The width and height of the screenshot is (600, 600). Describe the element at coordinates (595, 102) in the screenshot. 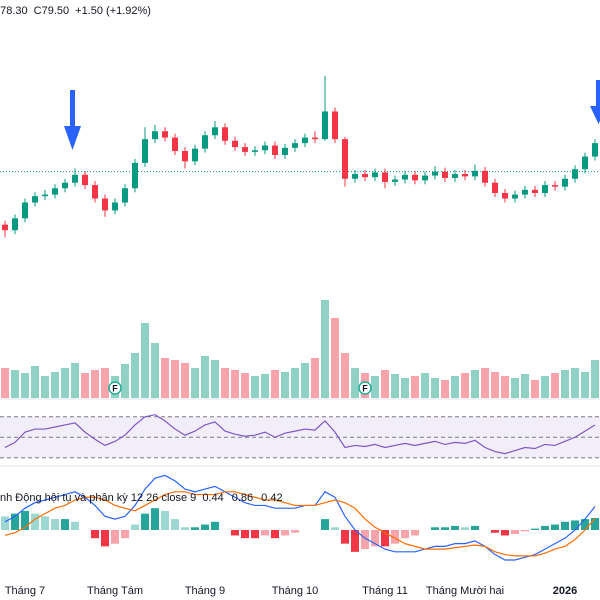

I see `arrow` at that location.